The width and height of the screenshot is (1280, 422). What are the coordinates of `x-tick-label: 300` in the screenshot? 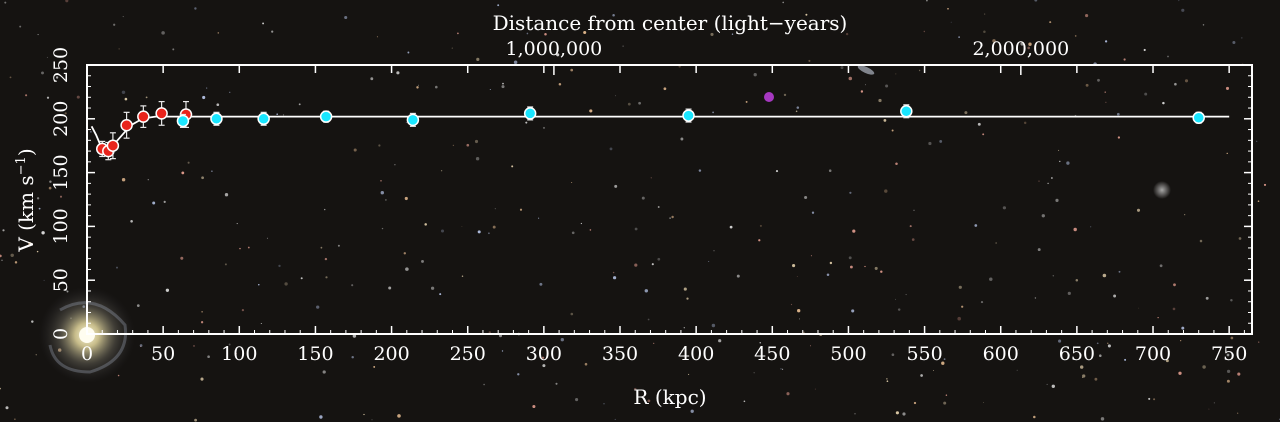 It's located at (544, 354).